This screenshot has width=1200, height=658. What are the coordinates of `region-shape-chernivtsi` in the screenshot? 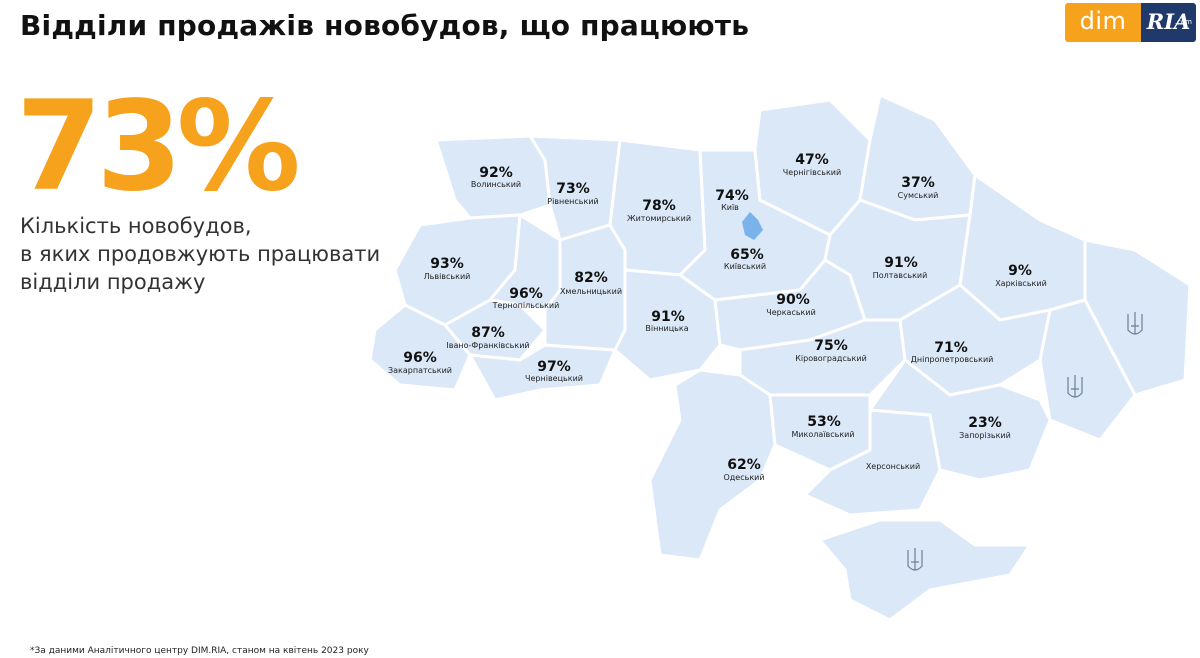 It's located at (542, 372).